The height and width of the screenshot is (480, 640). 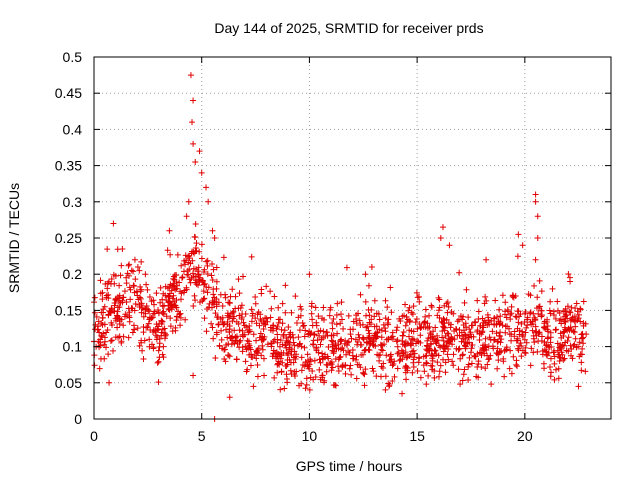 I want to click on x-tick-label: 10, so click(x=310, y=436).